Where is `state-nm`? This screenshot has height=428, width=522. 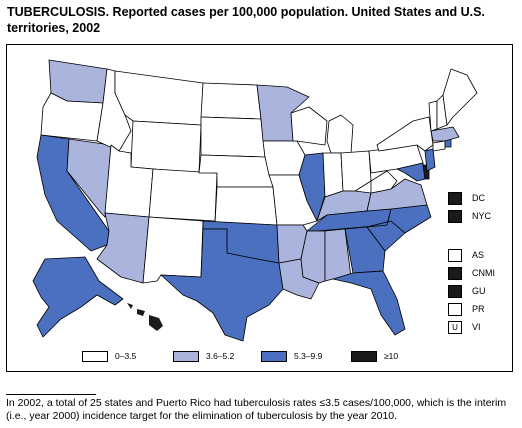
state-nm is located at coordinates (173, 250).